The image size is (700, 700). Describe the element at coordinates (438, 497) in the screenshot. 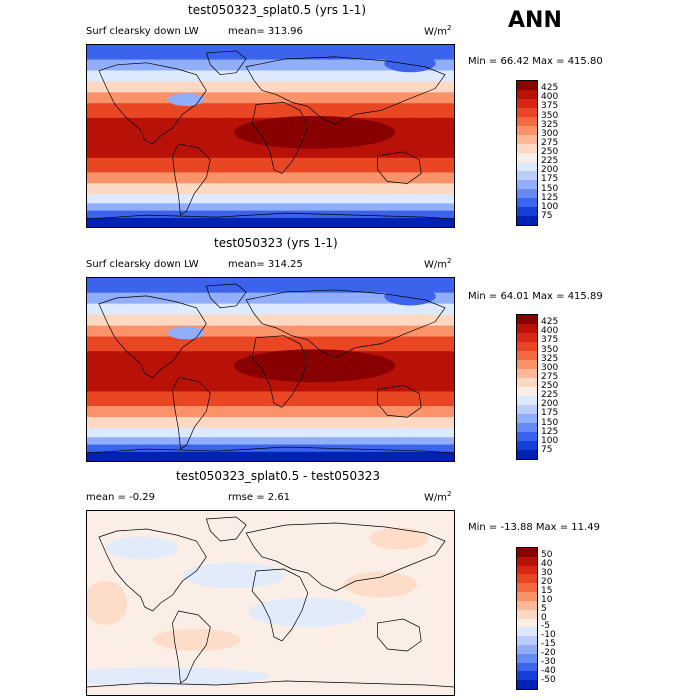

I see `panel3-units: W/m2` at that location.